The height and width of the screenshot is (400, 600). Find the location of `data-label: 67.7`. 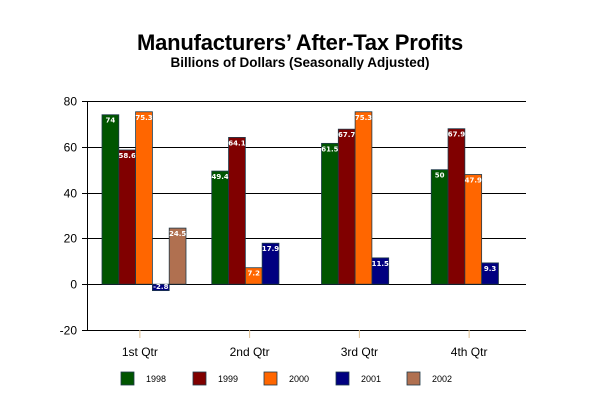

data-label: 67.7 is located at coordinates (346, 135).